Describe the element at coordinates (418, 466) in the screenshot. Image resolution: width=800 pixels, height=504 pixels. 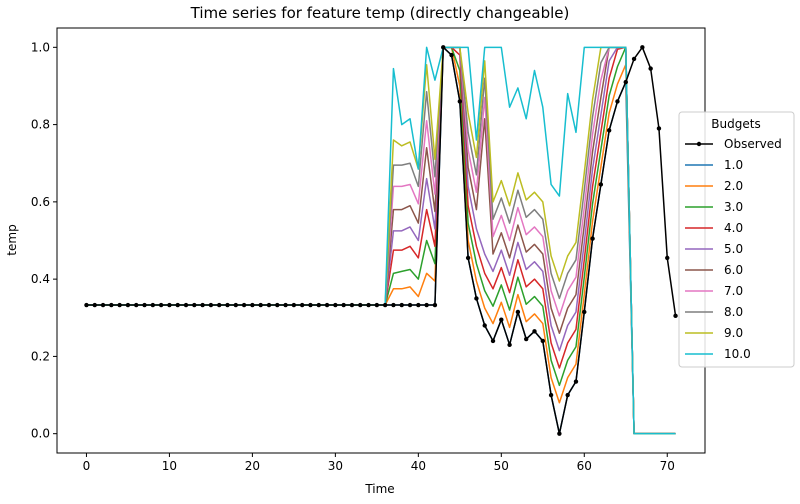
I see `x-tick-label: 40` at that location.